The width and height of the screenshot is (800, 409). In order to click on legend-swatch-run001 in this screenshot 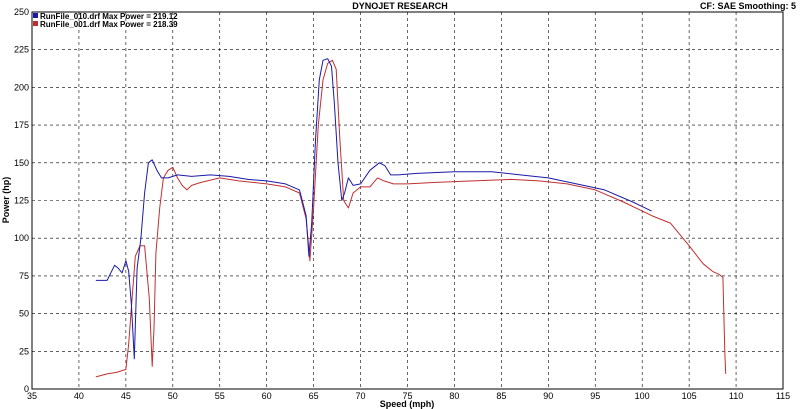, I will do `click(35, 23)`.